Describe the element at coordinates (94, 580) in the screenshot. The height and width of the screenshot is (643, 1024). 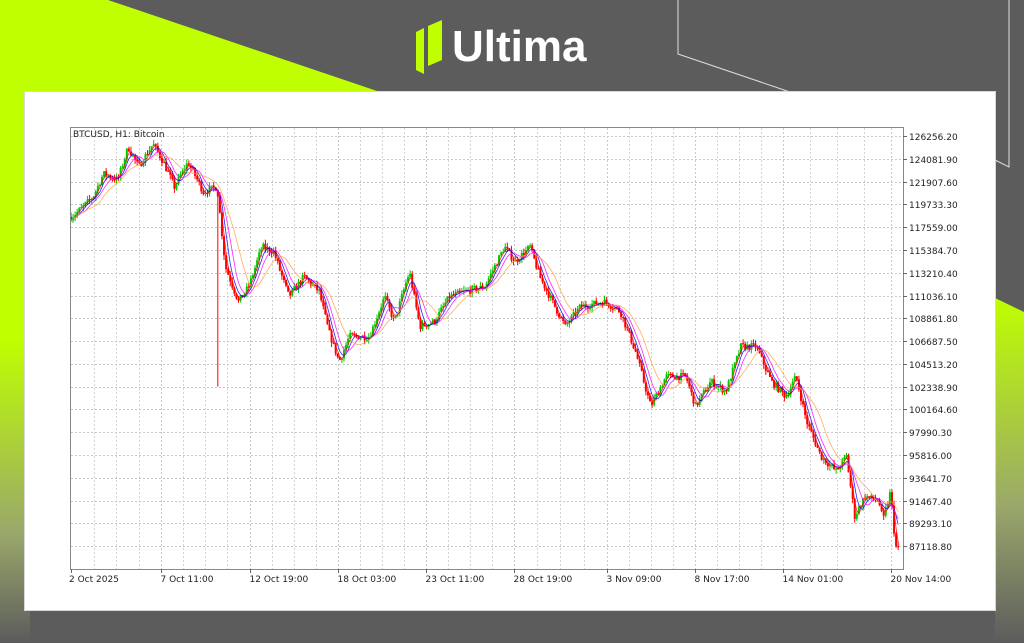
I see `x-tick-label: 2 Oct 2025` at that location.